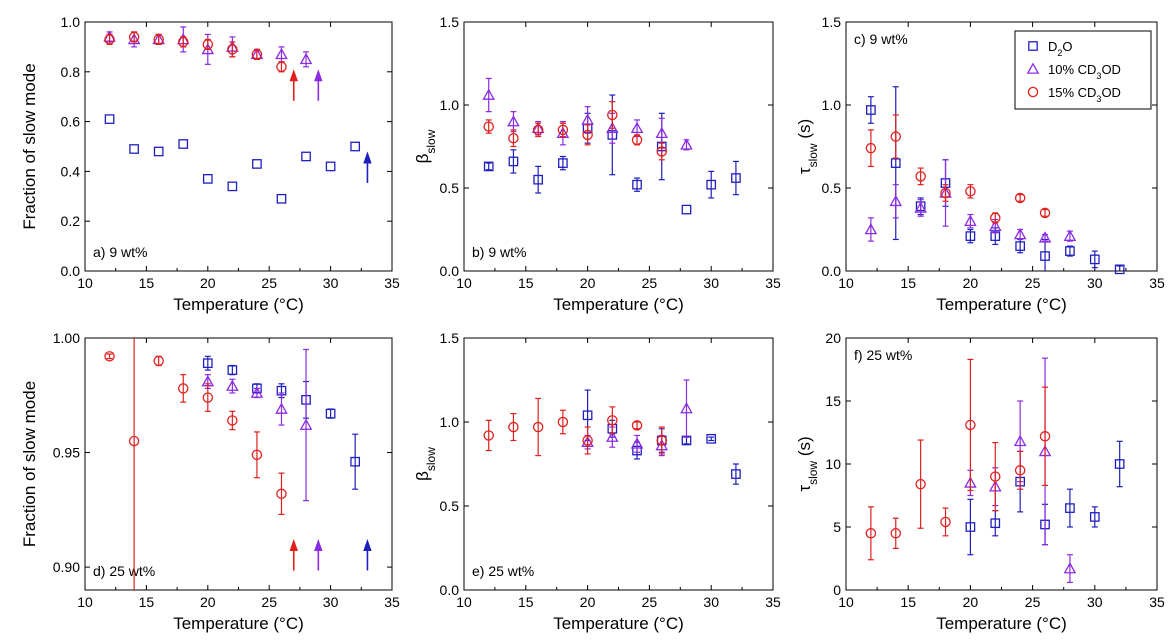 The image size is (1174, 641). I want to click on panel-label: d) 25 wt%, so click(124, 571).